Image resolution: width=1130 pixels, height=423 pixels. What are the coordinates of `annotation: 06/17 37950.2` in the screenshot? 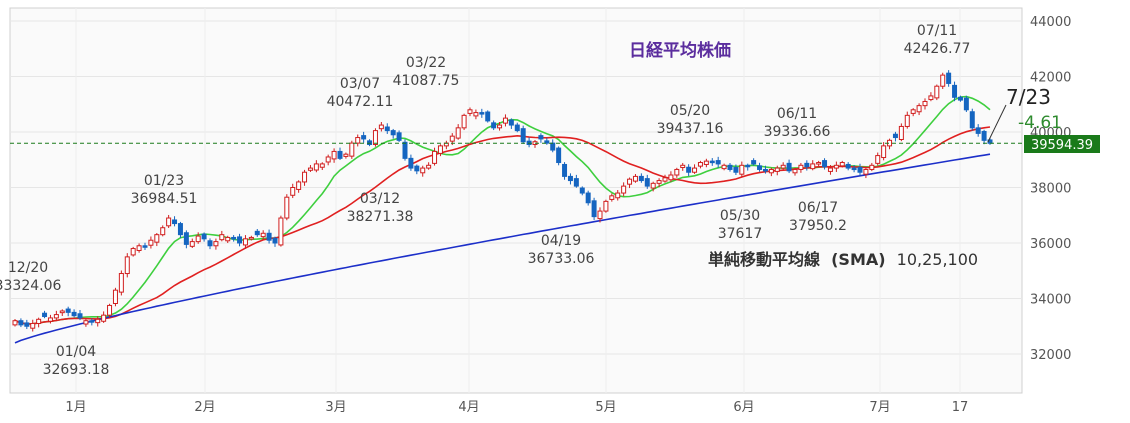 It's located at (818, 217).